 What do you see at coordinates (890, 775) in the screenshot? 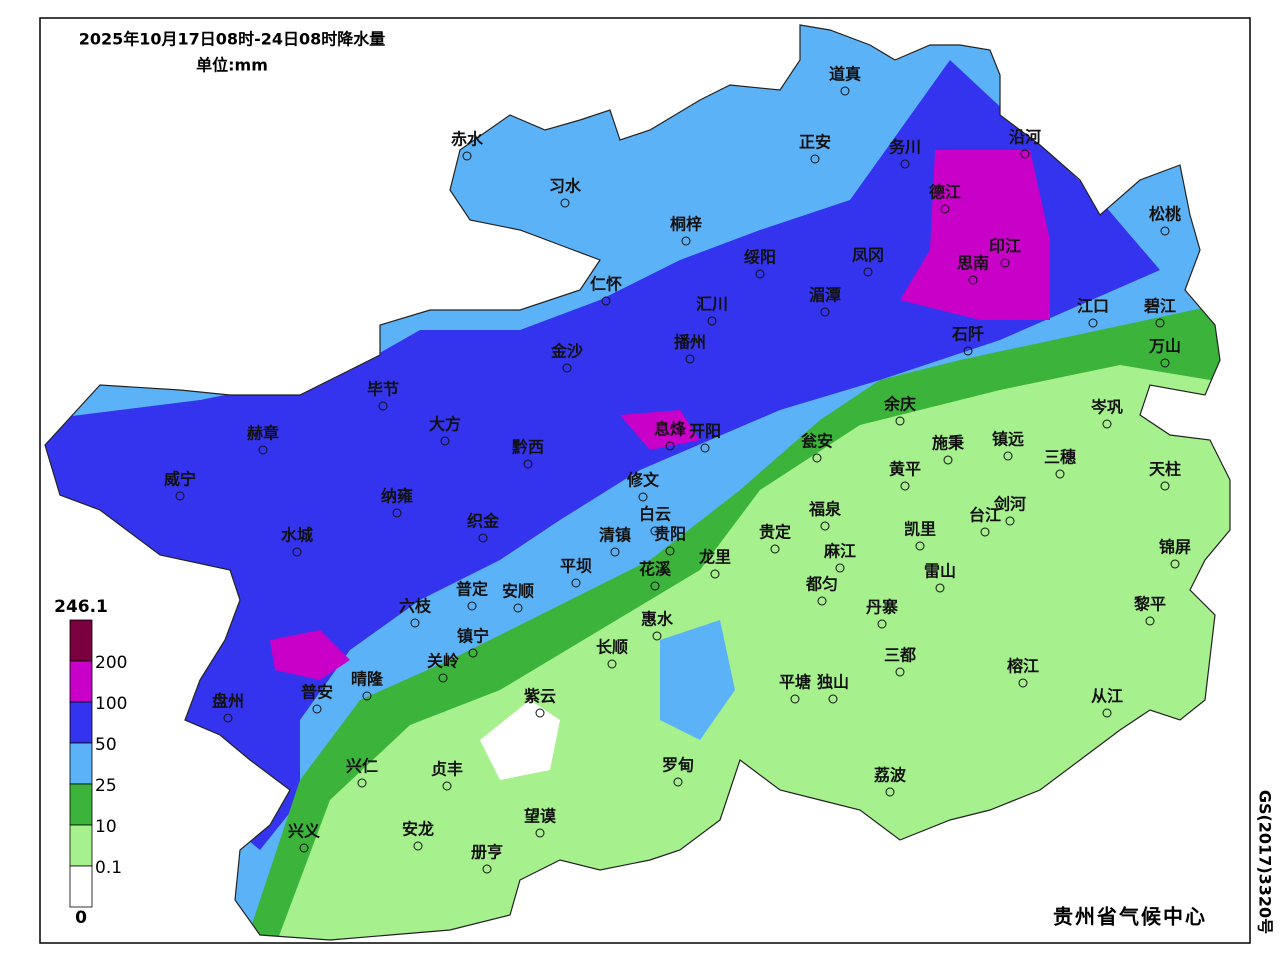
I see `city-label: 荔波` at bounding box center [890, 775].